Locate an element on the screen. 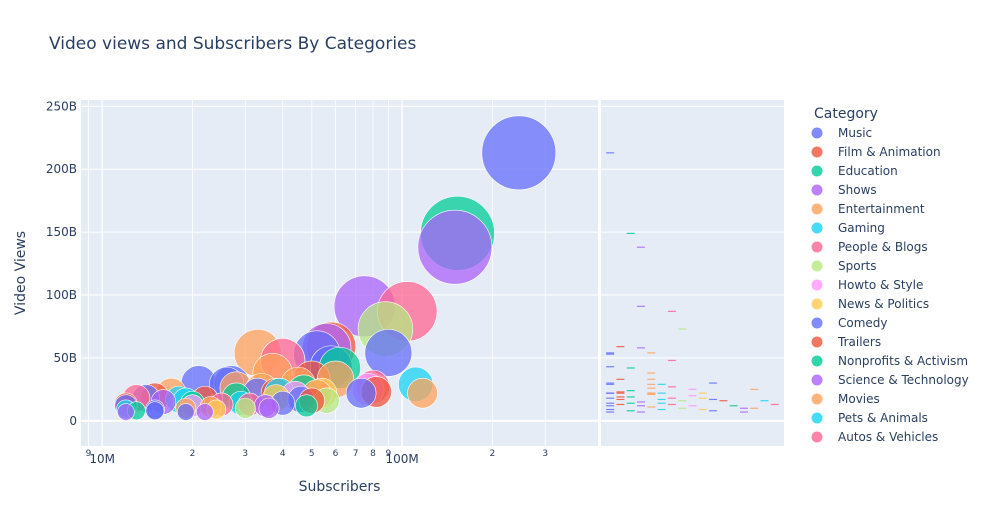 Image resolution: width=986 pixels, height=525 pixels. legend-item-label: Nonprofits & Activism is located at coordinates (903, 361).